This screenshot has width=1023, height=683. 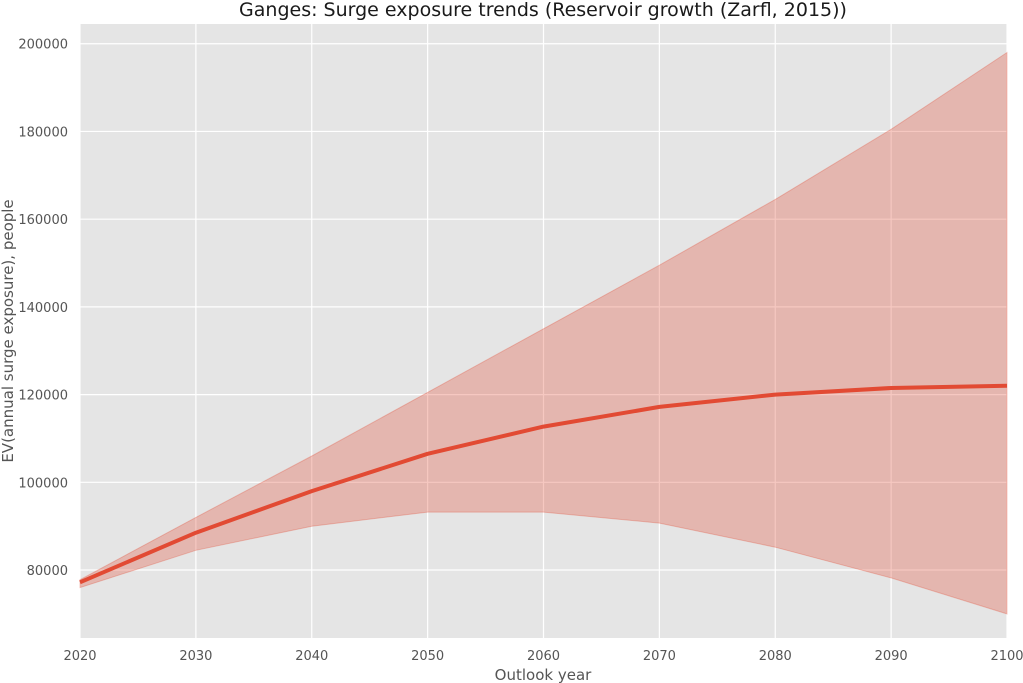 What do you see at coordinates (43, 45) in the screenshot?
I see `y-tick-label: 200000` at bounding box center [43, 45].